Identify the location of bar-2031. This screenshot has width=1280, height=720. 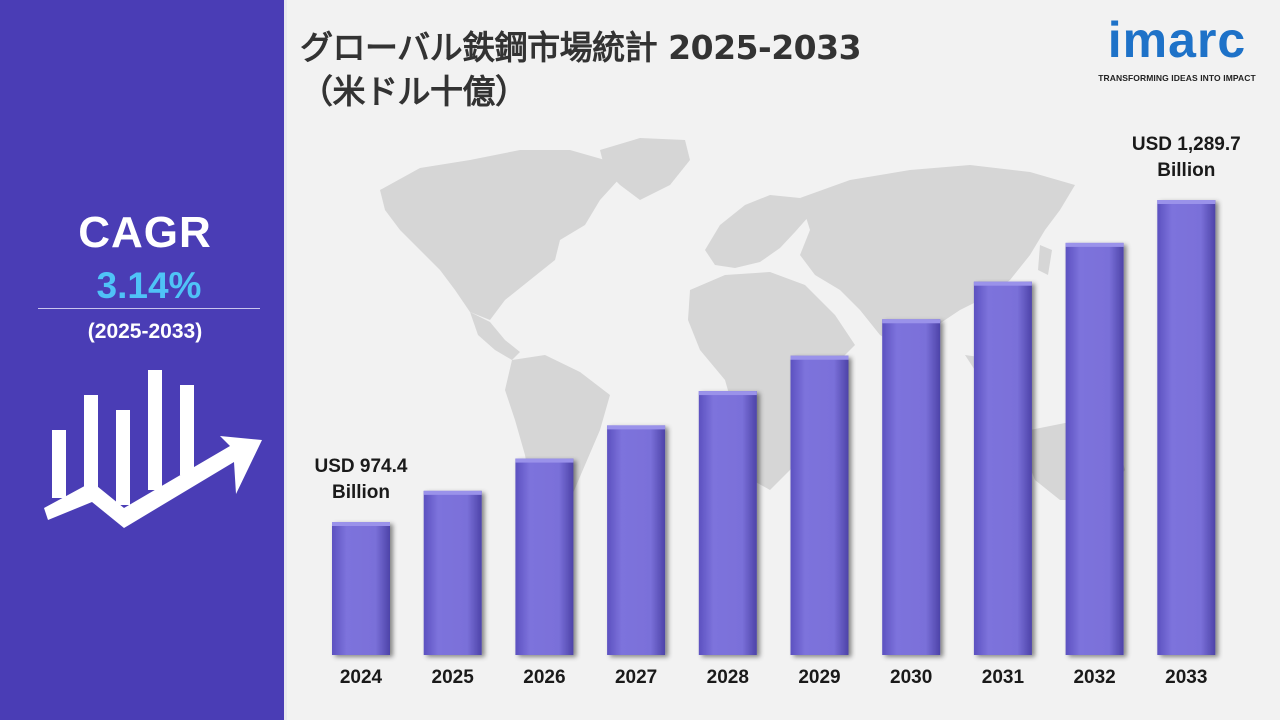
(1002, 468).